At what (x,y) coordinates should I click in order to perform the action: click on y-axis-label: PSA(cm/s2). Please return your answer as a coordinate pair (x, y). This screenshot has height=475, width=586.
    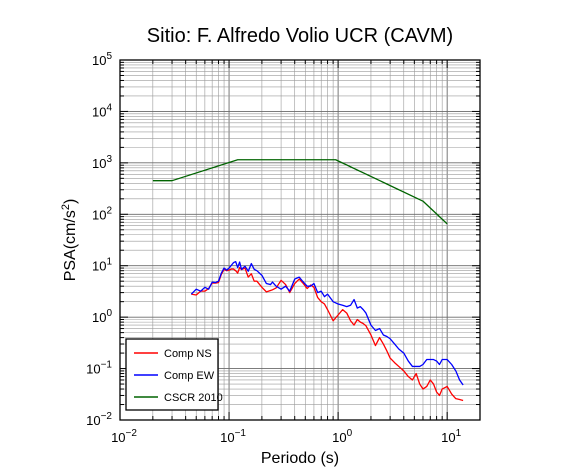
    Looking at the image, I should click on (69, 240).